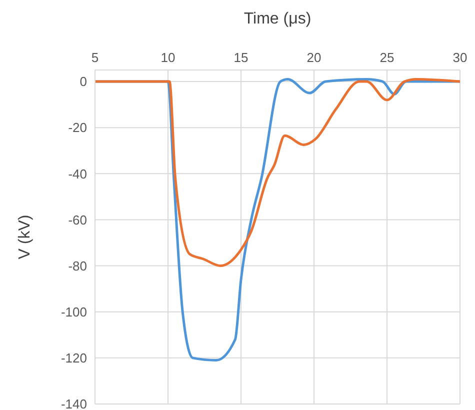 The width and height of the screenshot is (475, 410). What do you see at coordinates (73, 358) in the screenshot?
I see `y-tick-label: -120` at bounding box center [73, 358].